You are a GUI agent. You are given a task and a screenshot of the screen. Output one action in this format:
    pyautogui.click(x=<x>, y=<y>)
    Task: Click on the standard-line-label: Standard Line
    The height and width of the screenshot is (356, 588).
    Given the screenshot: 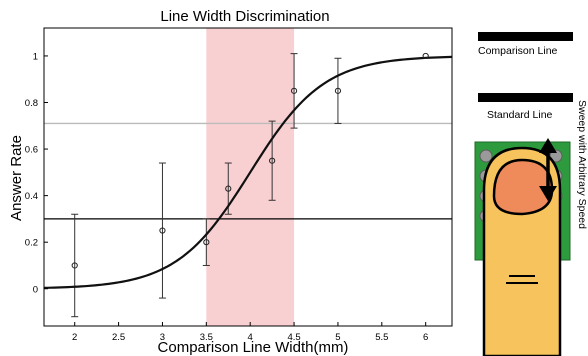 What is the action you would take?
    pyautogui.click(x=520, y=115)
    